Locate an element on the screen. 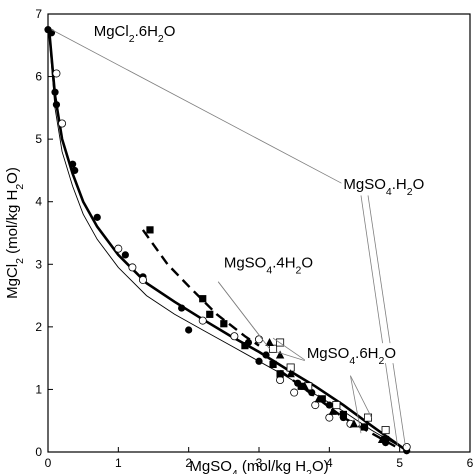 This screenshot has width=474, height=474. annotation-bg-mgso4-4h2o is located at coordinates (266, 262).